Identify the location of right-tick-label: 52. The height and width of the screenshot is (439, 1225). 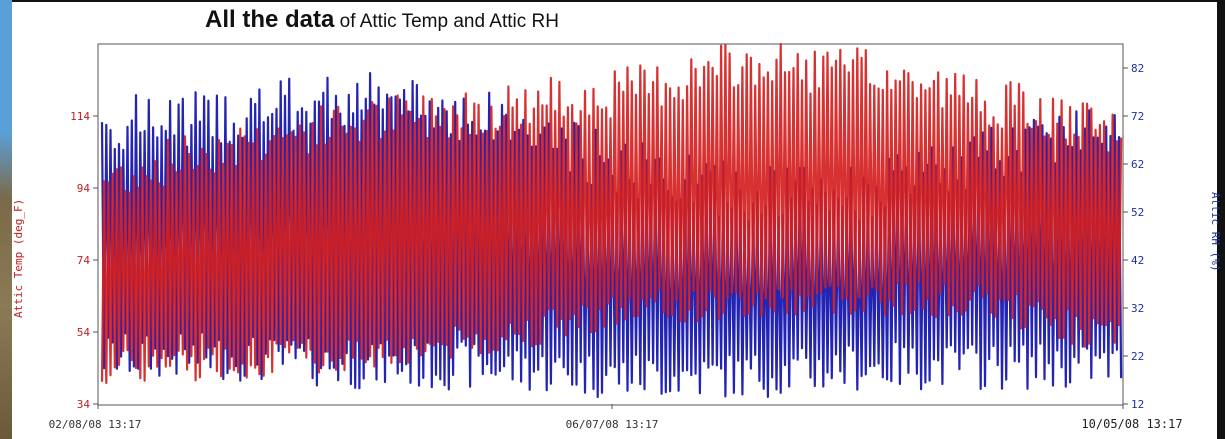
(1137, 212).